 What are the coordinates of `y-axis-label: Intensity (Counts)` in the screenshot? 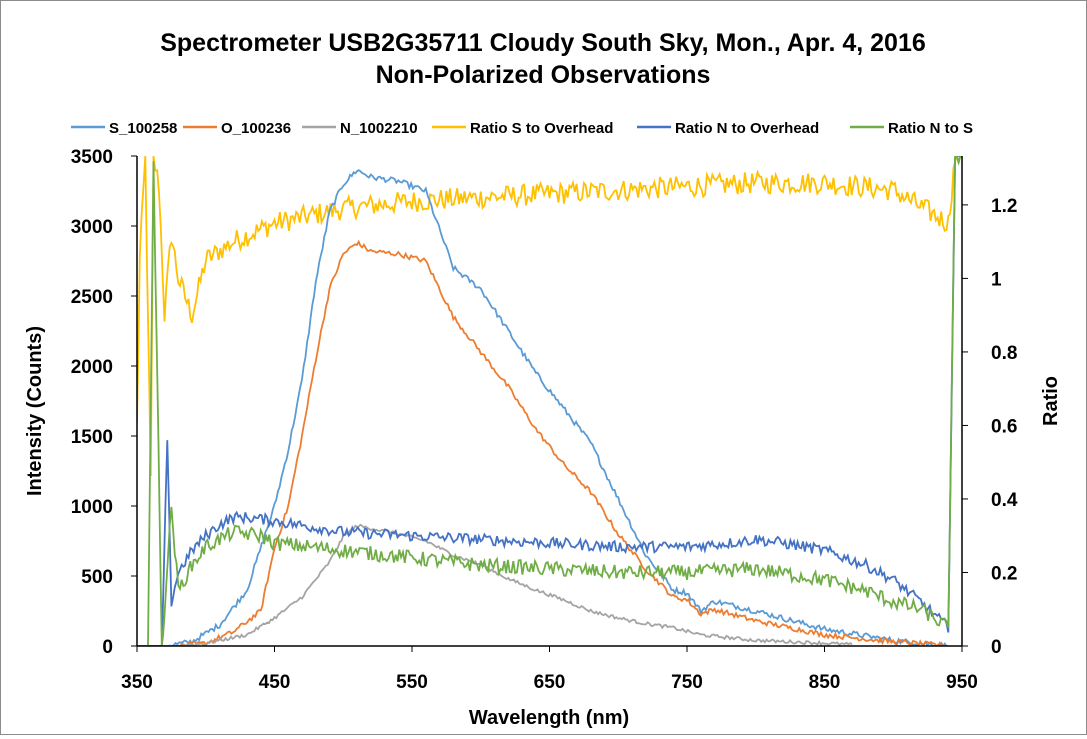 It's located at (35, 411).